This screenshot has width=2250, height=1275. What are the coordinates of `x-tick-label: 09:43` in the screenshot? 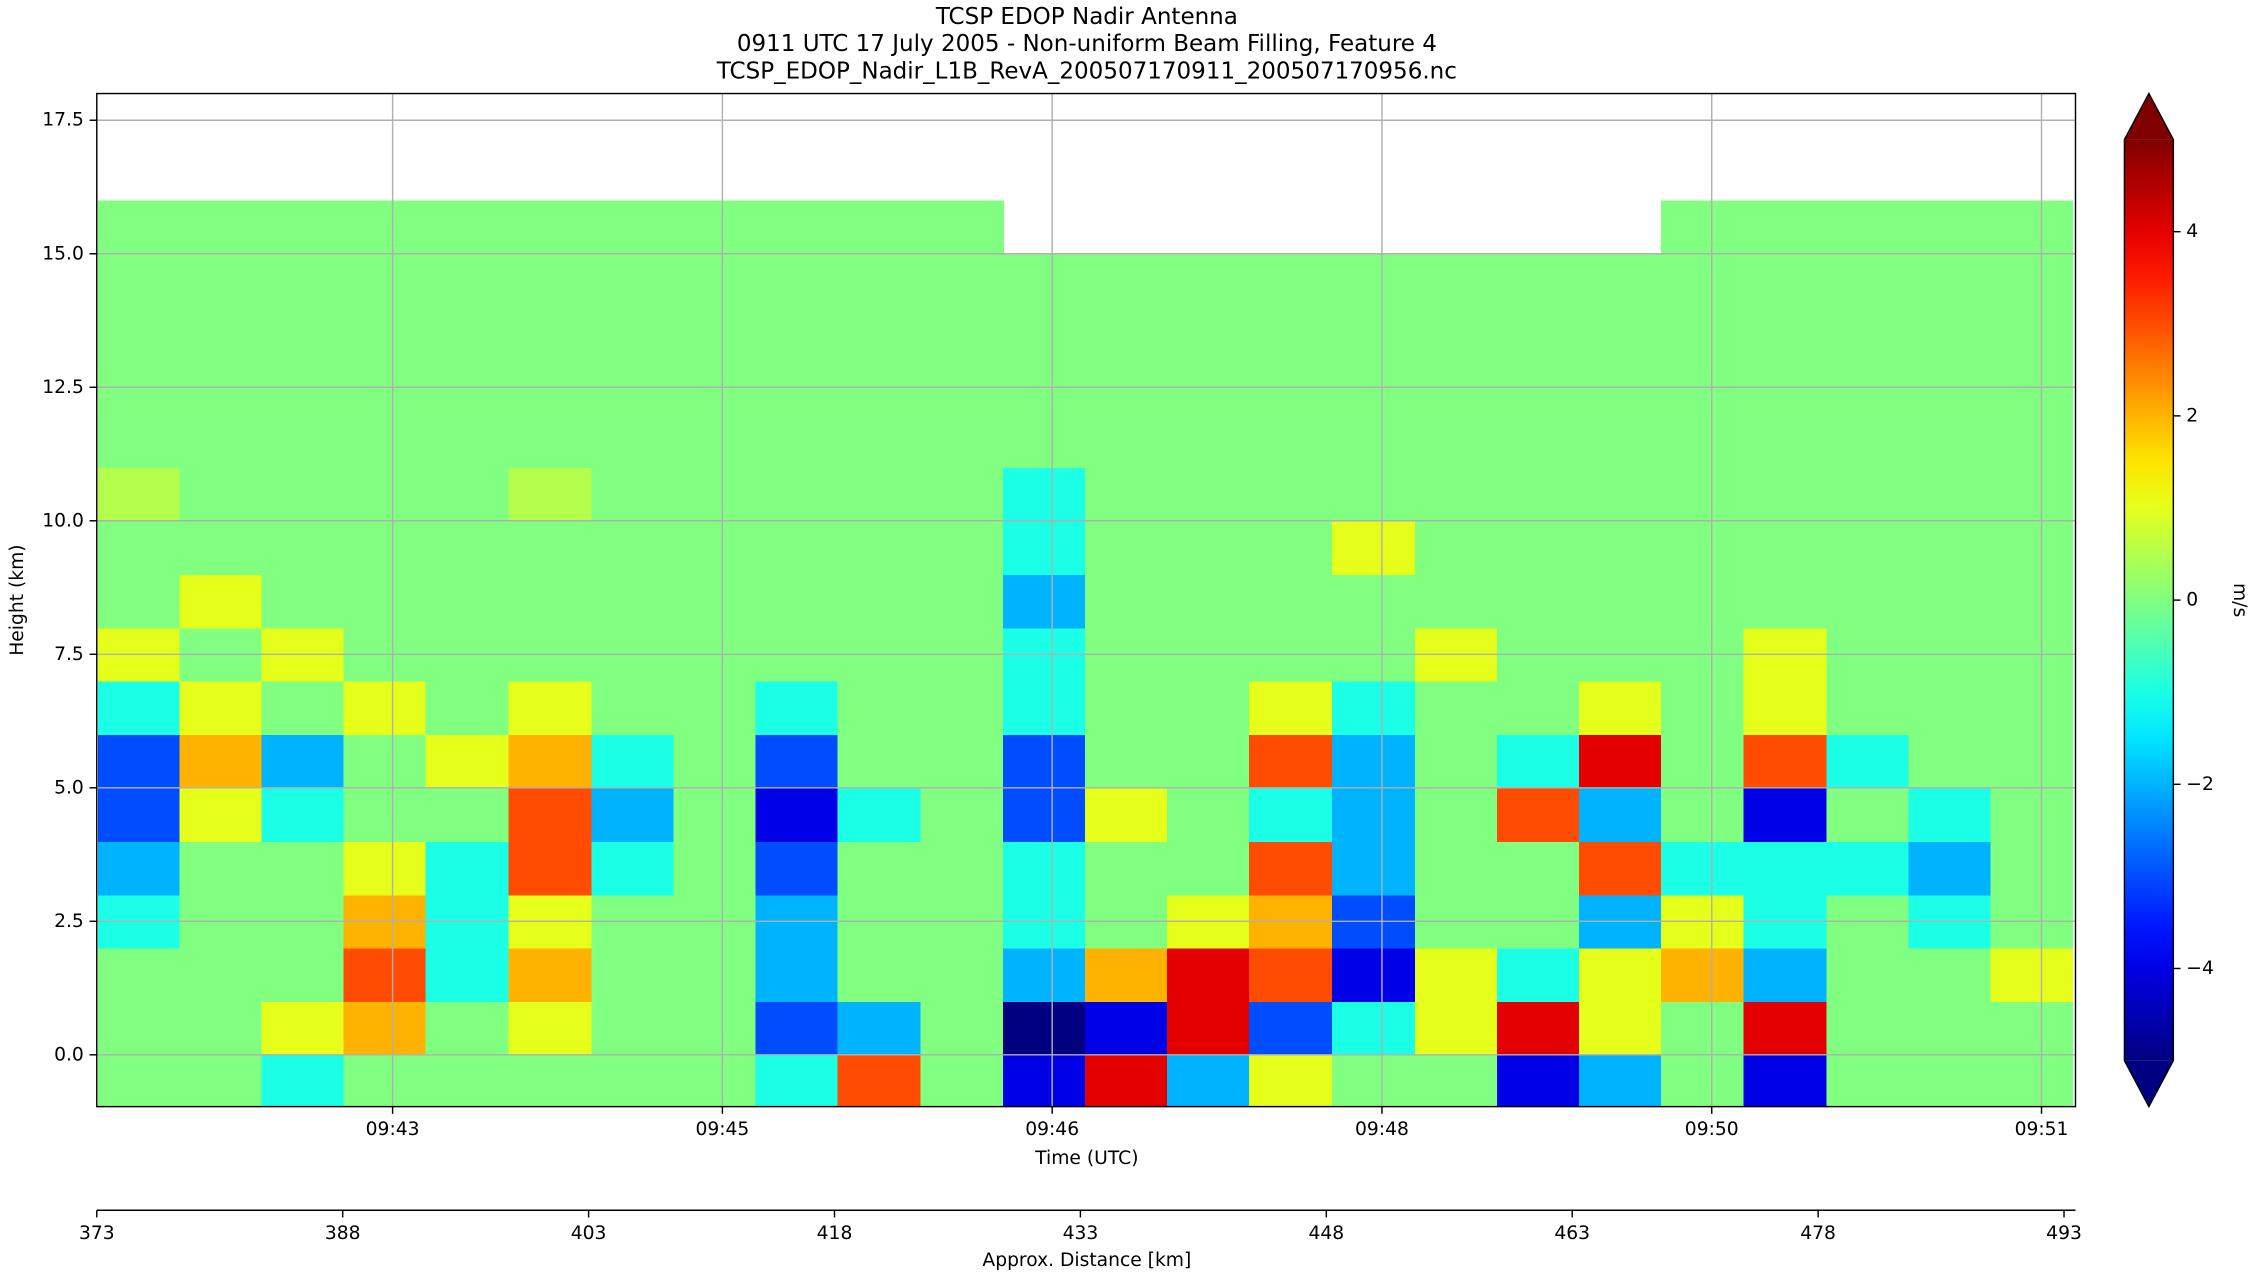 It's located at (393, 1129).